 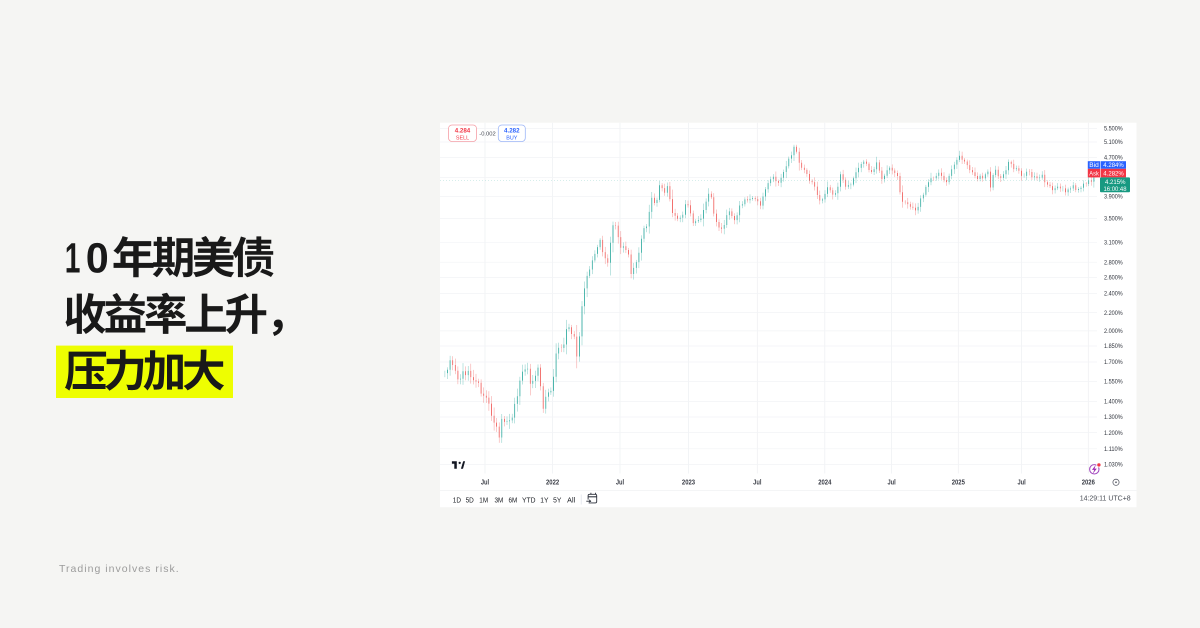 What do you see at coordinates (1113, 243) in the screenshot?
I see `svg-text: 3.100%` at bounding box center [1113, 243].